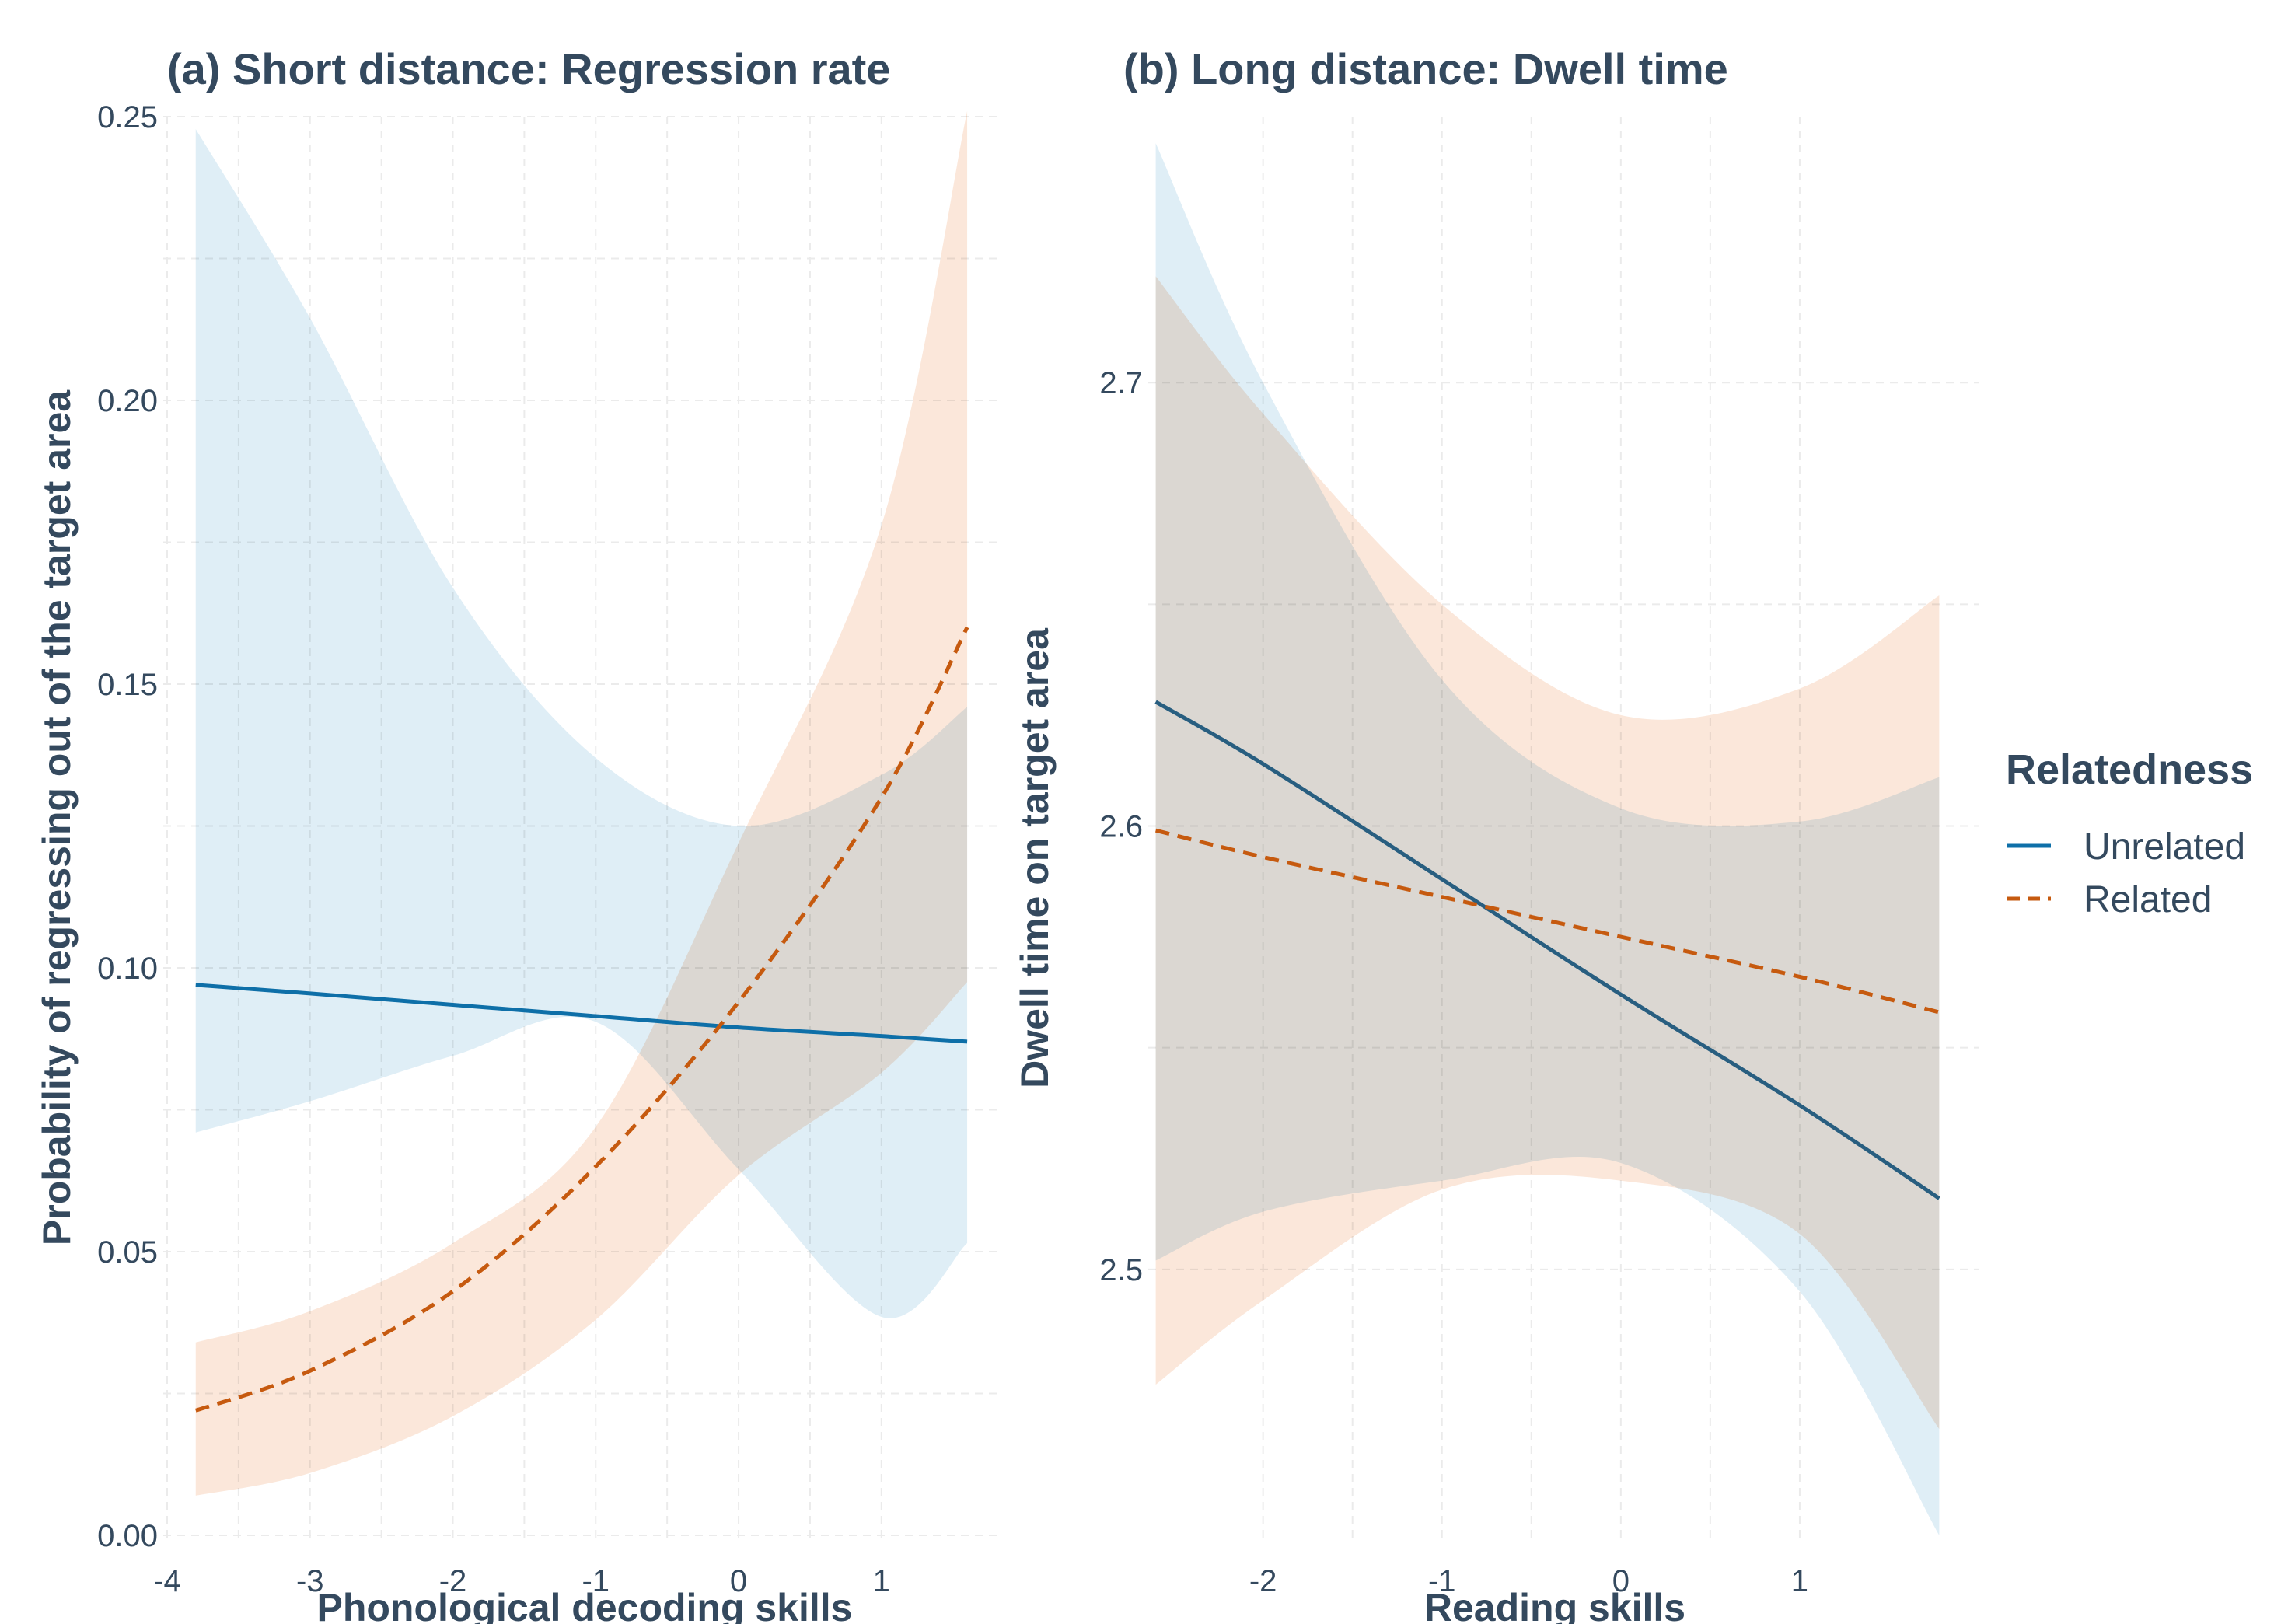 The height and width of the screenshot is (1624, 2295). Describe the element at coordinates (167, 1581) in the screenshot. I see `panel-a-x-tick-label: -4` at that location.